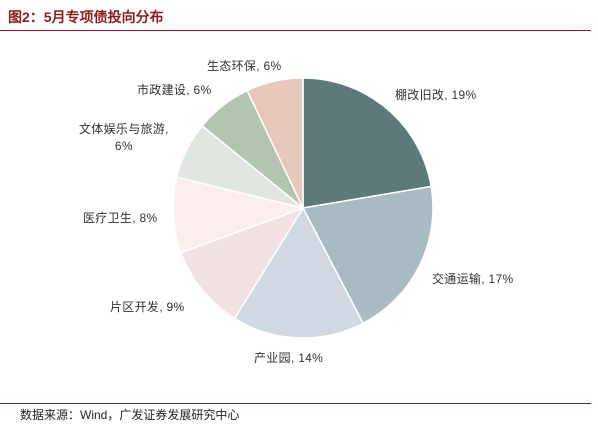 The image size is (598, 438). I want to click on data-label-category: 棚改旧改, so click(420, 95).